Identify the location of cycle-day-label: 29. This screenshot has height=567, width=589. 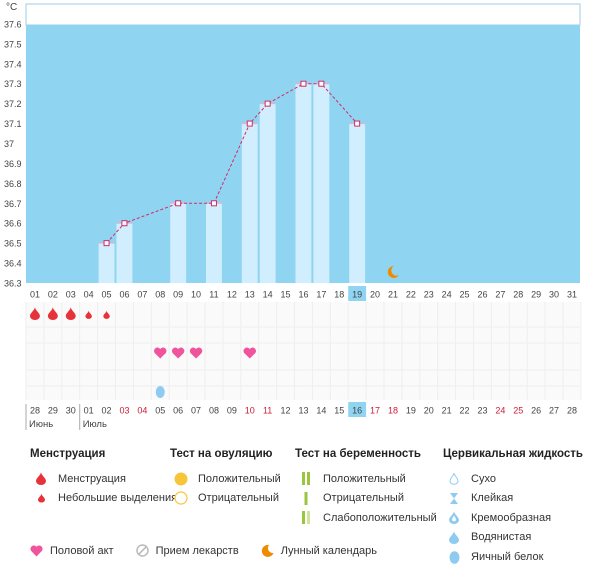
(536, 295).